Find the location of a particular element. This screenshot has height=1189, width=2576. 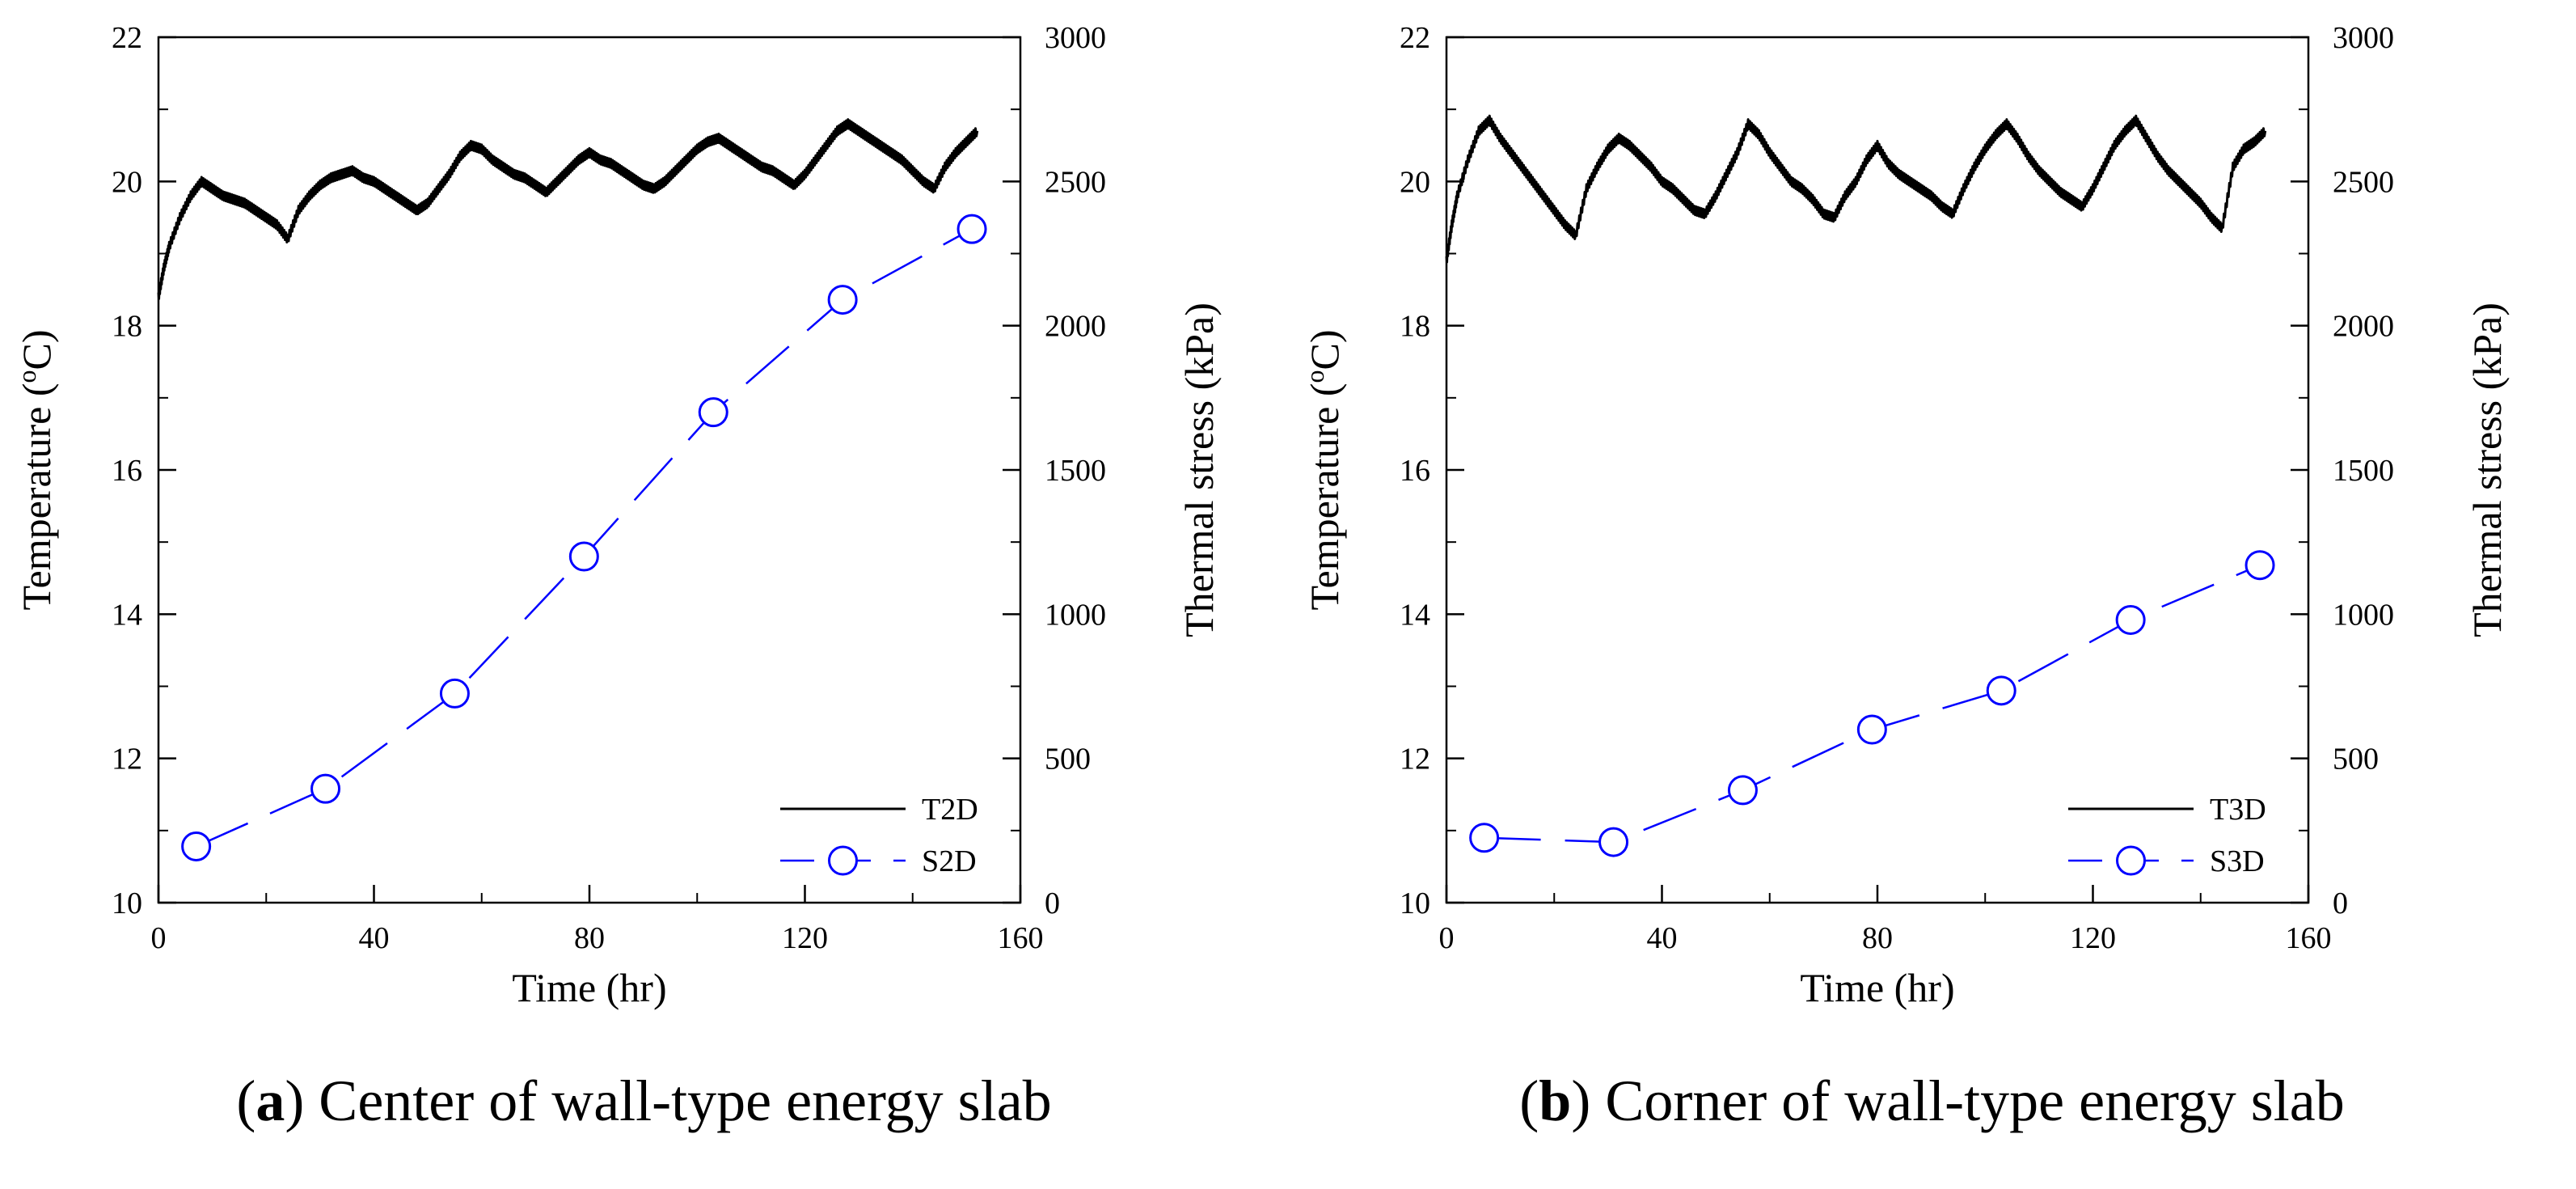

legend-label-s2d: S2D is located at coordinates (949, 861).